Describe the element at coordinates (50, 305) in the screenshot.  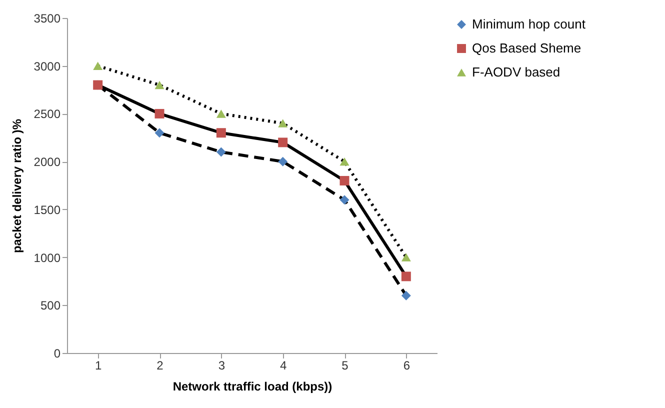
I see `y-tick-label: 500` at that location.